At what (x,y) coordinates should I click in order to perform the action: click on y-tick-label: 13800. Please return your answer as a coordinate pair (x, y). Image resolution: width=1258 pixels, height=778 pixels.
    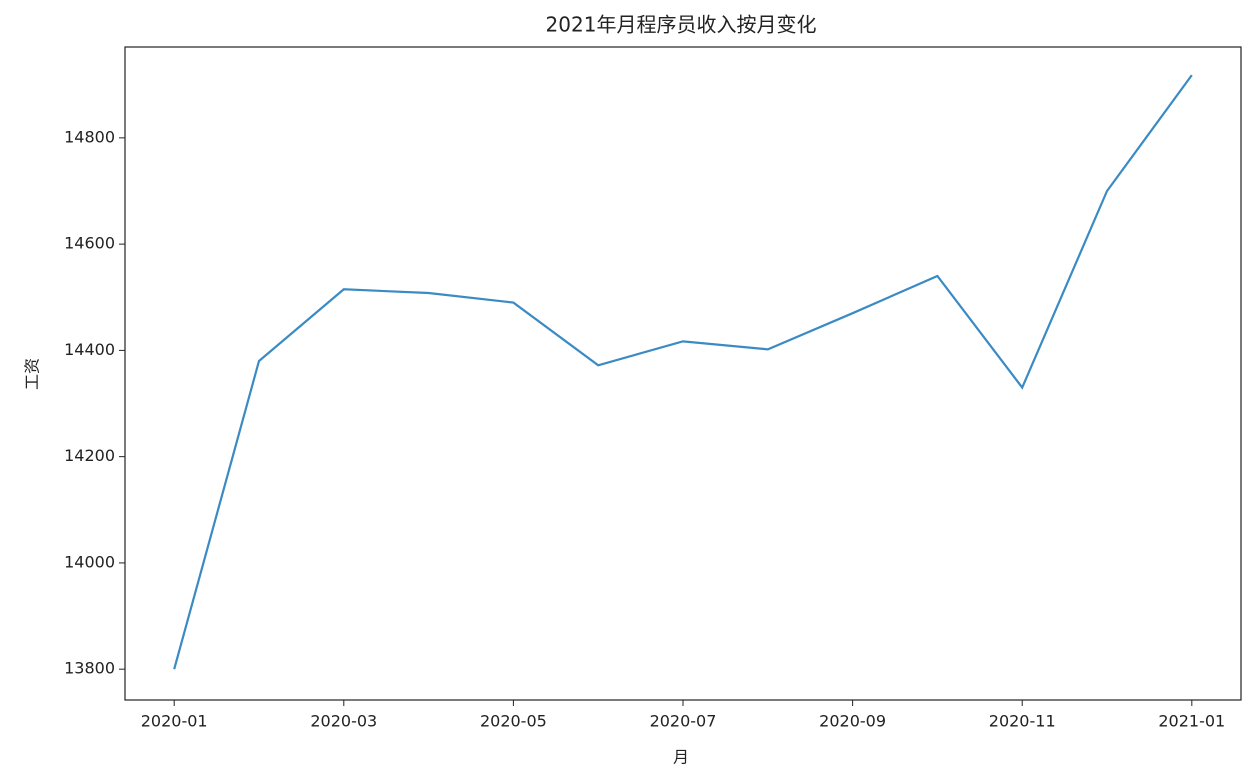
    Looking at the image, I should click on (89, 668).